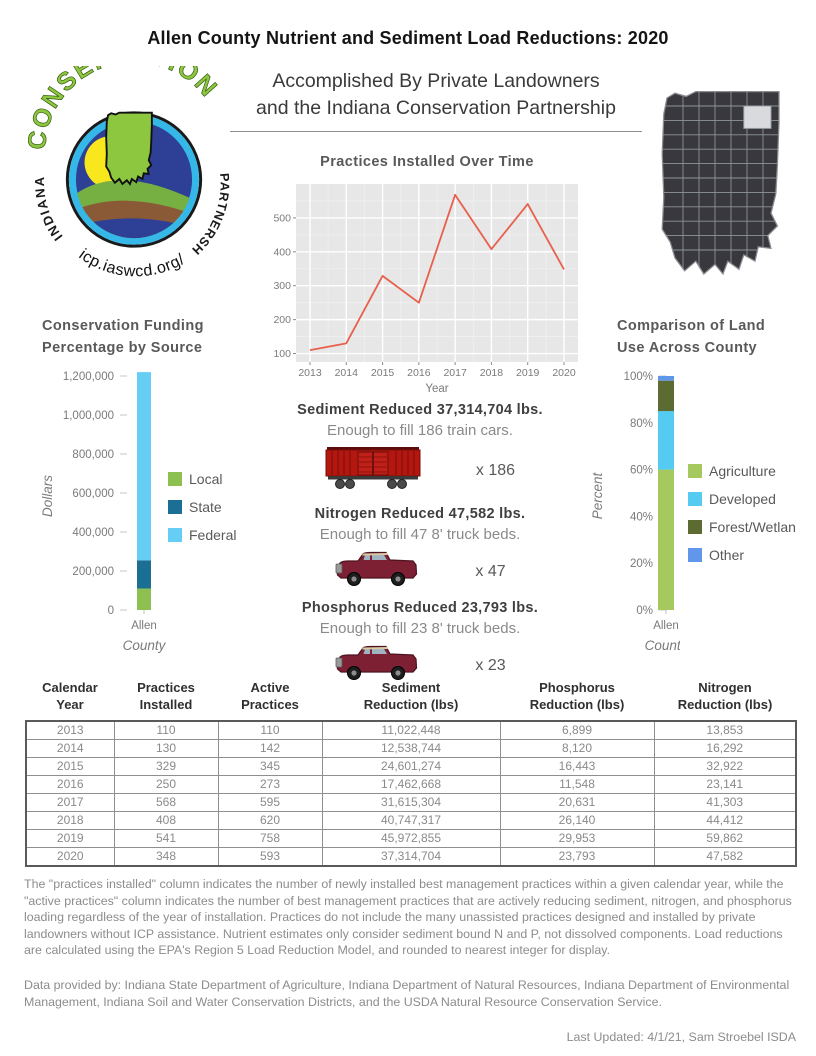  I want to click on svg-text: Dollars, so click(47, 496).